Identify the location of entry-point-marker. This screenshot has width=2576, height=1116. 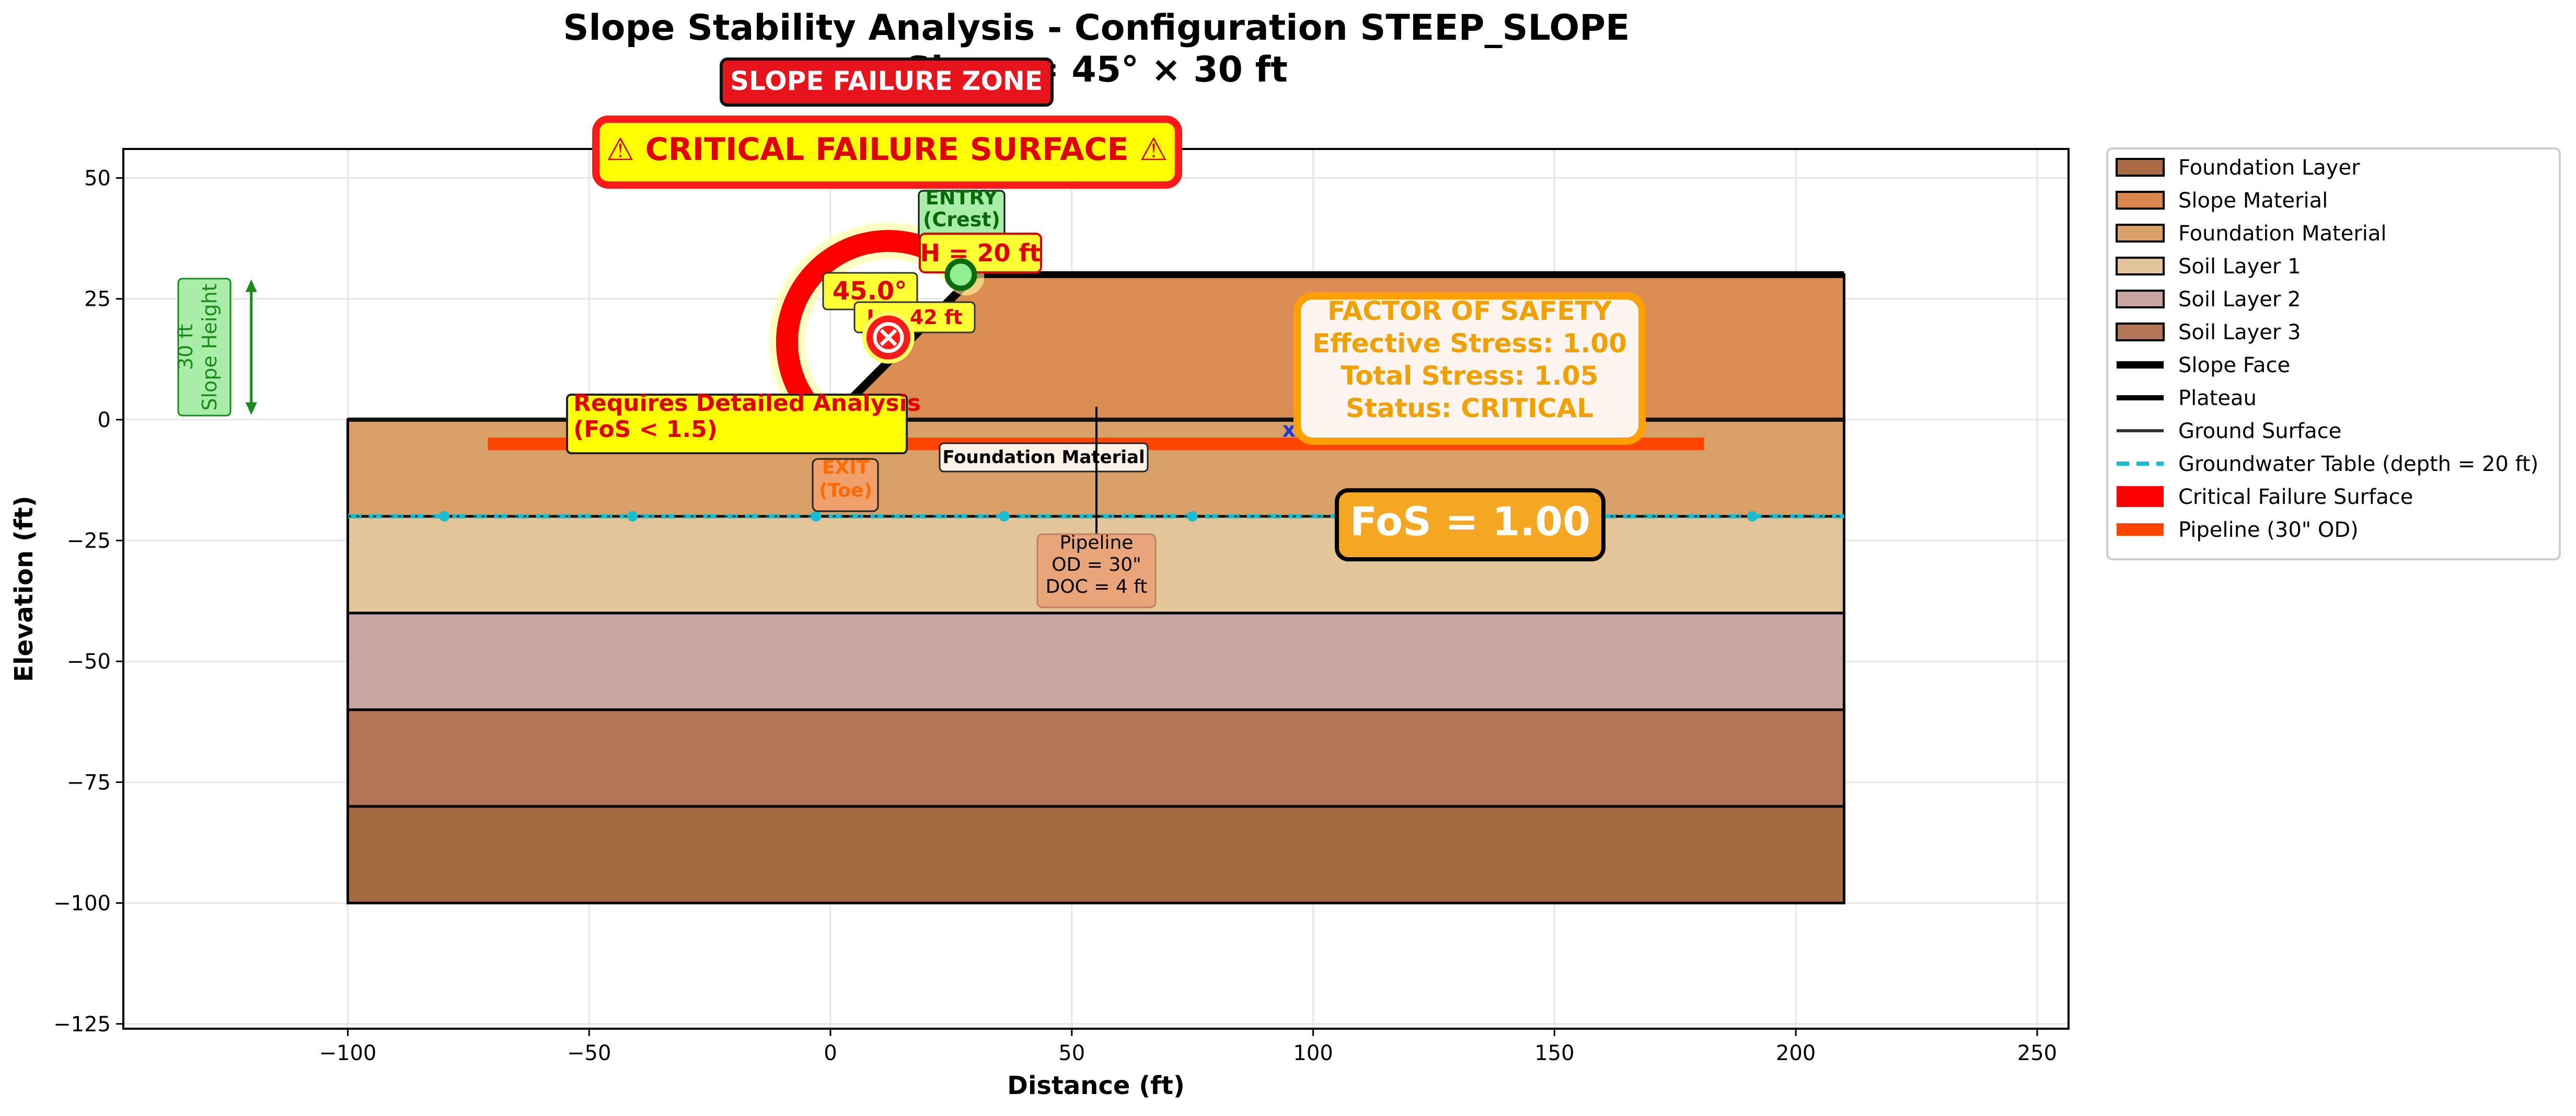
(961, 274).